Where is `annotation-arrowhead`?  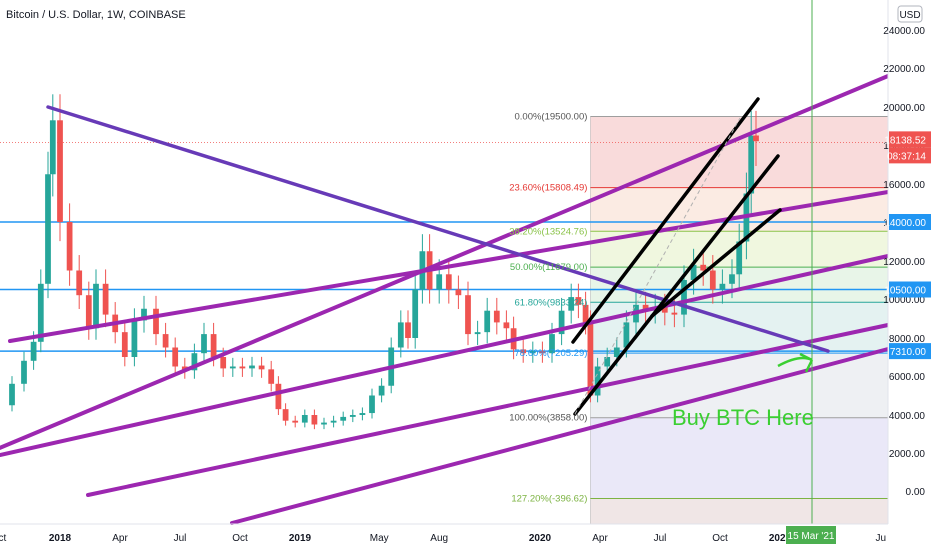 annotation-arrowhead is located at coordinates (806, 362).